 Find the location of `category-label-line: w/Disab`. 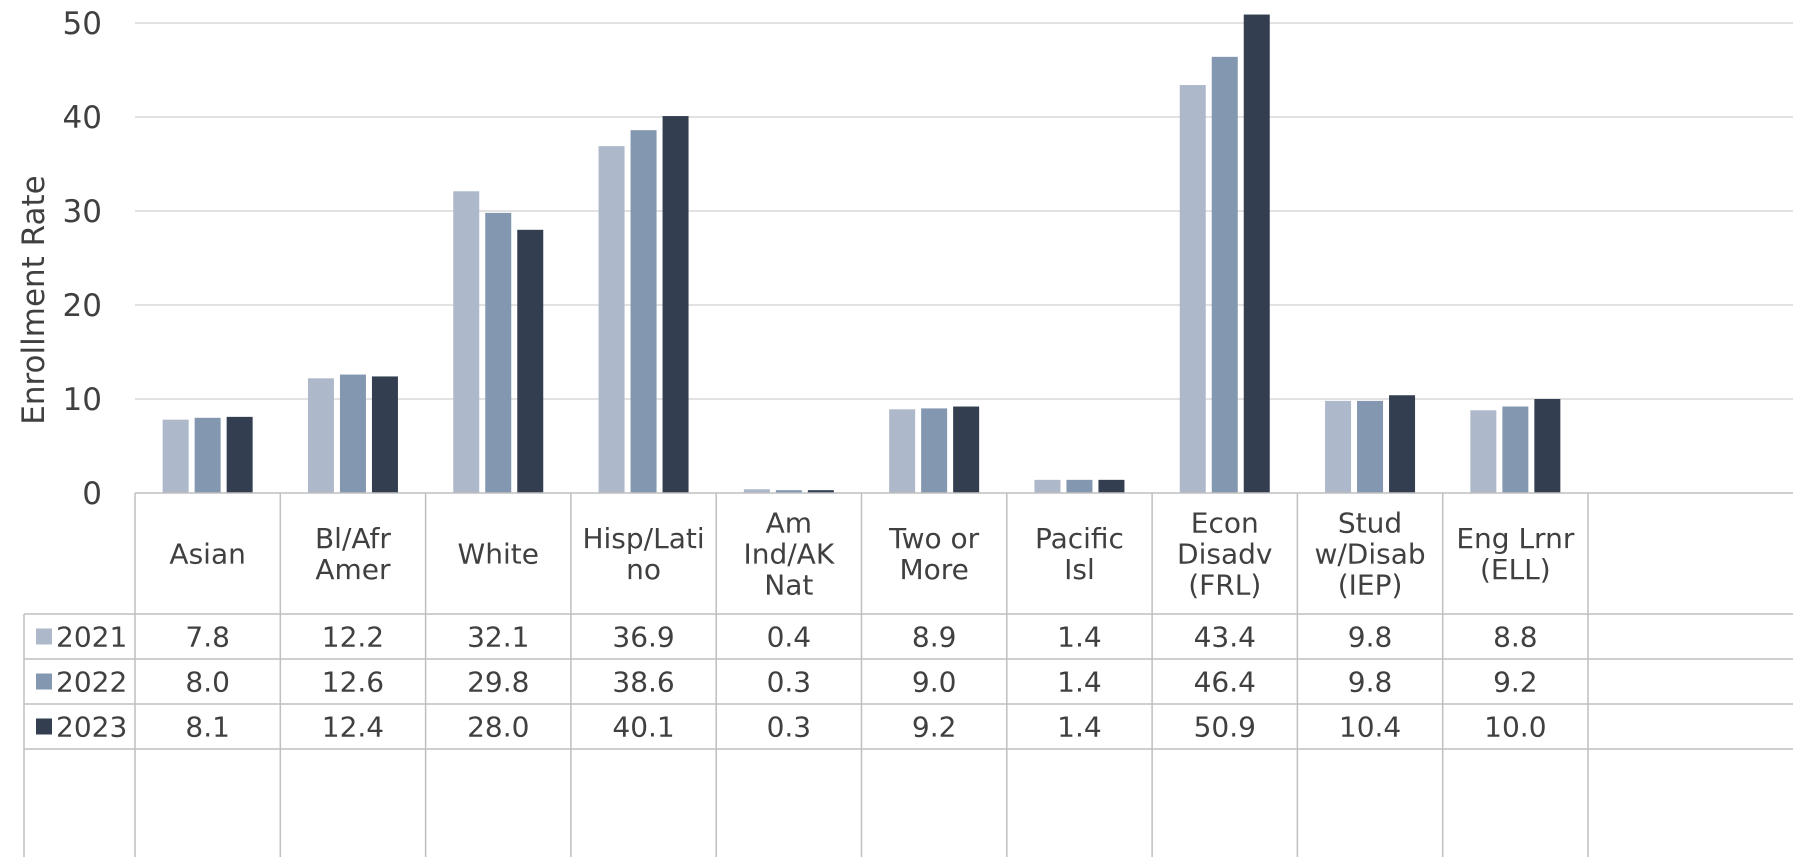

category-label-line: w/Disab is located at coordinates (1369, 554).